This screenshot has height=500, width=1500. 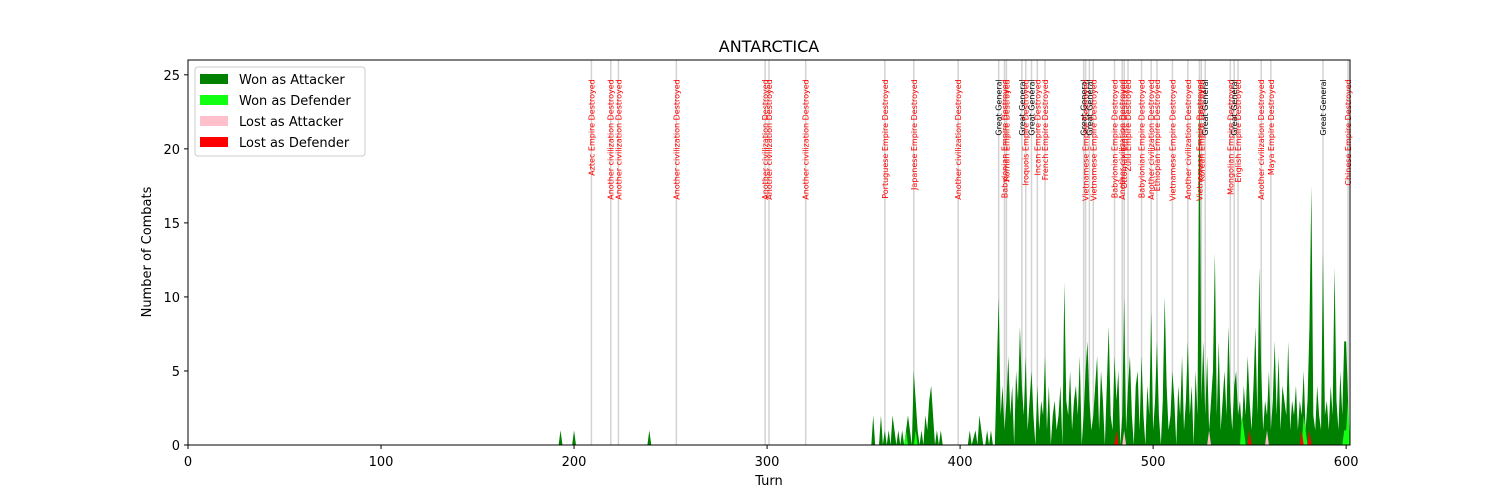 What do you see at coordinates (171, 150) in the screenshot?
I see `y-tick-label: 20` at bounding box center [171, 150].